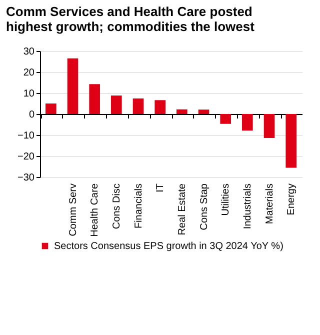 The width and height of the screenshot is (320, 335). What do you see at coordinates (26, 178) in the screenshot?
I see `y-tick-label: −30` at bounding box center [26, 178].